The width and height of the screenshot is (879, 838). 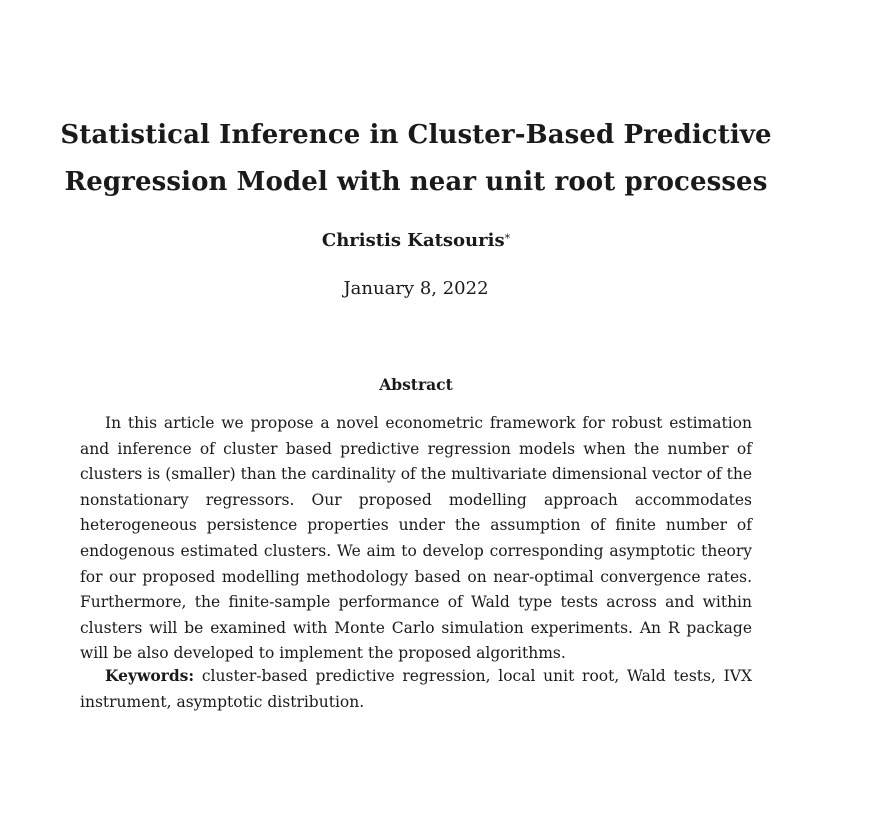 What do you see at coordinates (507, 238) in the screenshot?
I see `author-footnote-mark: *` at bounding box center [507, 238].